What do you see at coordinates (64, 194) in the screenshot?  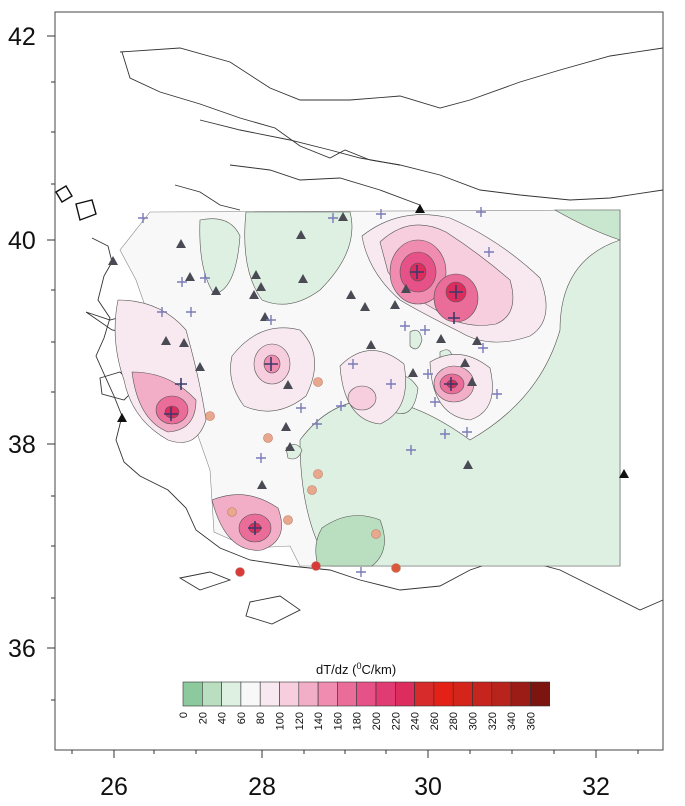 I see `island-marmara` at bounding box center [64, 194].